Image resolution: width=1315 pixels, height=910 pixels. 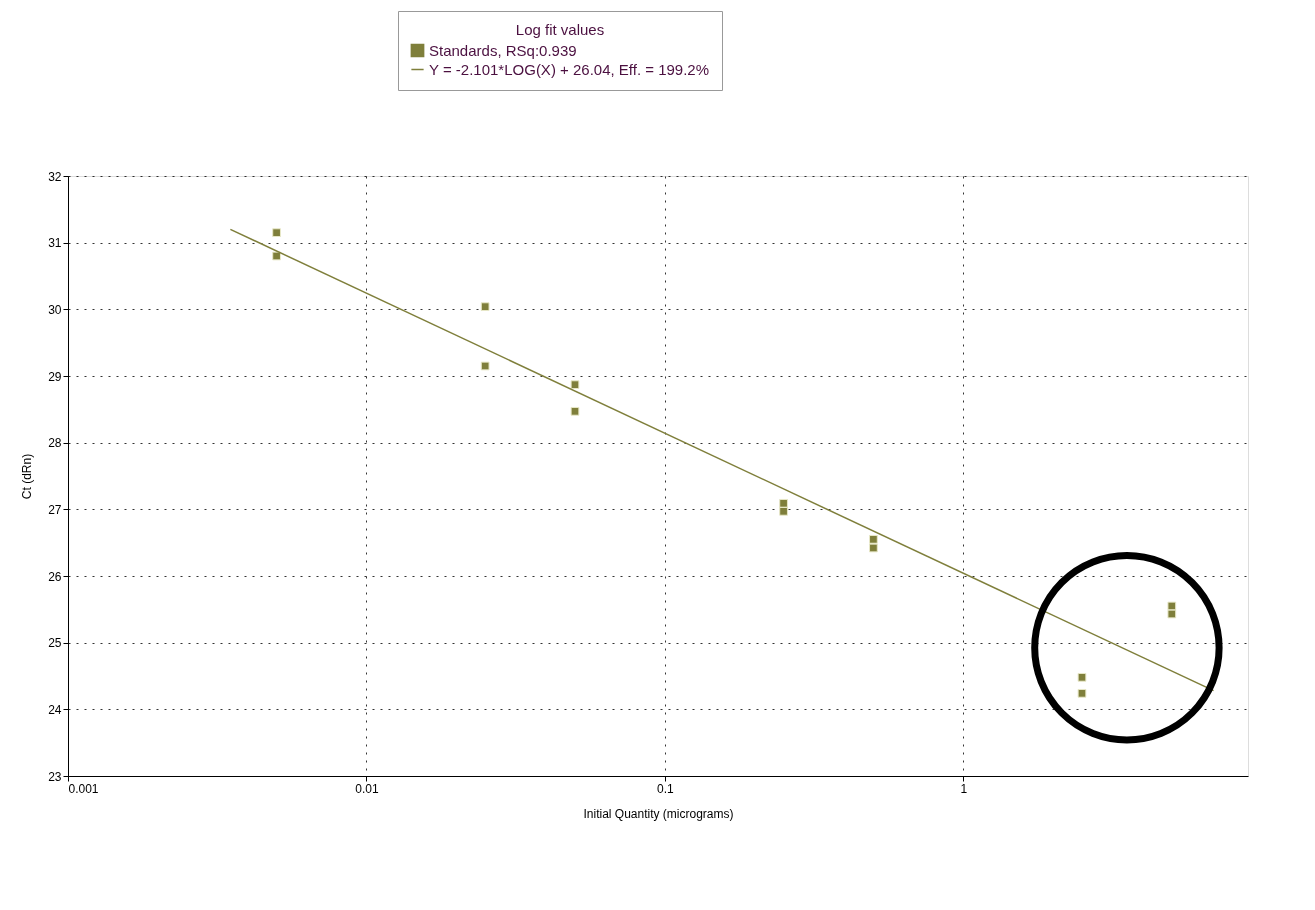 What do you see at coordinates (55, 376) in the screenshot?
I see `y-tick-label: 29` at bounding box center [55, 376].